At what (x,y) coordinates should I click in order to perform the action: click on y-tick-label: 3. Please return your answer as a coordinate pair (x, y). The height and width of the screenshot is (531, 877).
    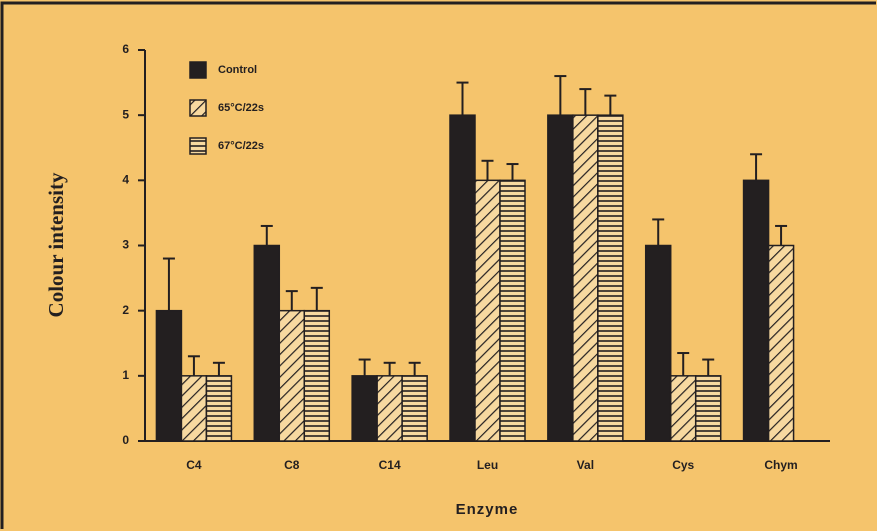
    Looking at the image, I should click on (125, 245).